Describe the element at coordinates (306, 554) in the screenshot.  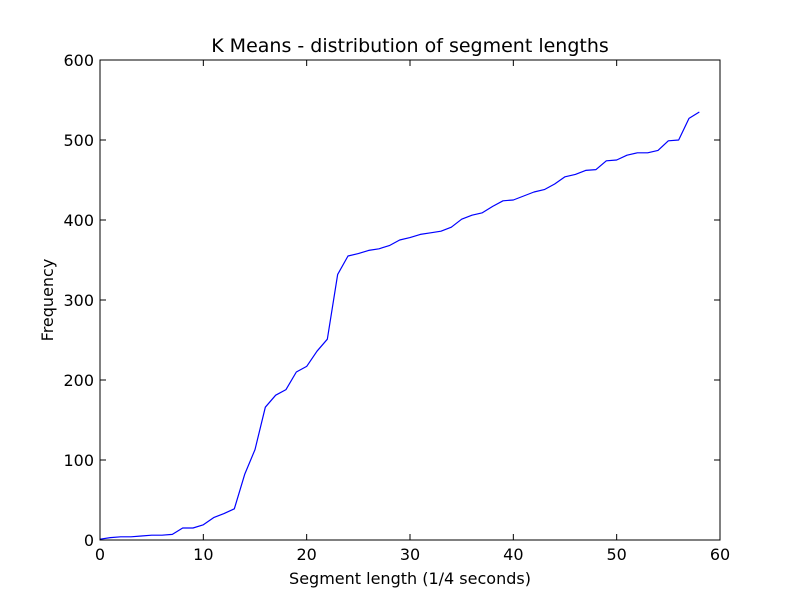
I see `x-tick-label: 20` at that location.